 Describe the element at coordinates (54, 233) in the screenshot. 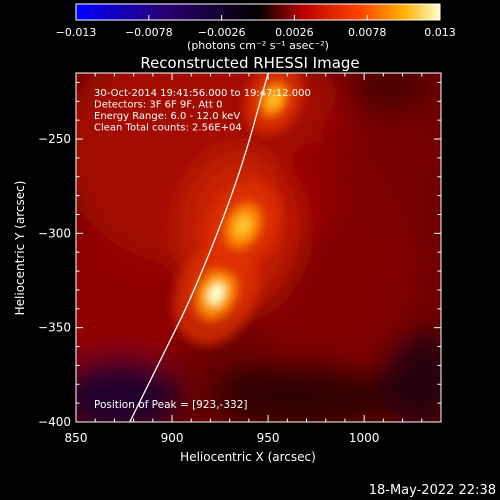

I see `y-tick-label: −300` at that location.